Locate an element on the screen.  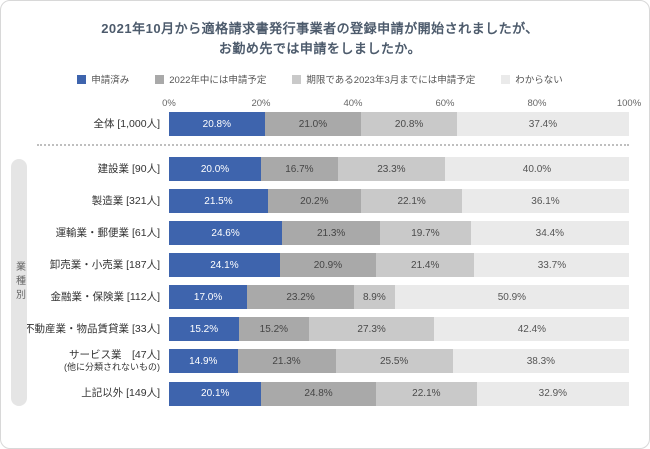
industry-group-label: 業種別 is located at coordinates (19, 282).